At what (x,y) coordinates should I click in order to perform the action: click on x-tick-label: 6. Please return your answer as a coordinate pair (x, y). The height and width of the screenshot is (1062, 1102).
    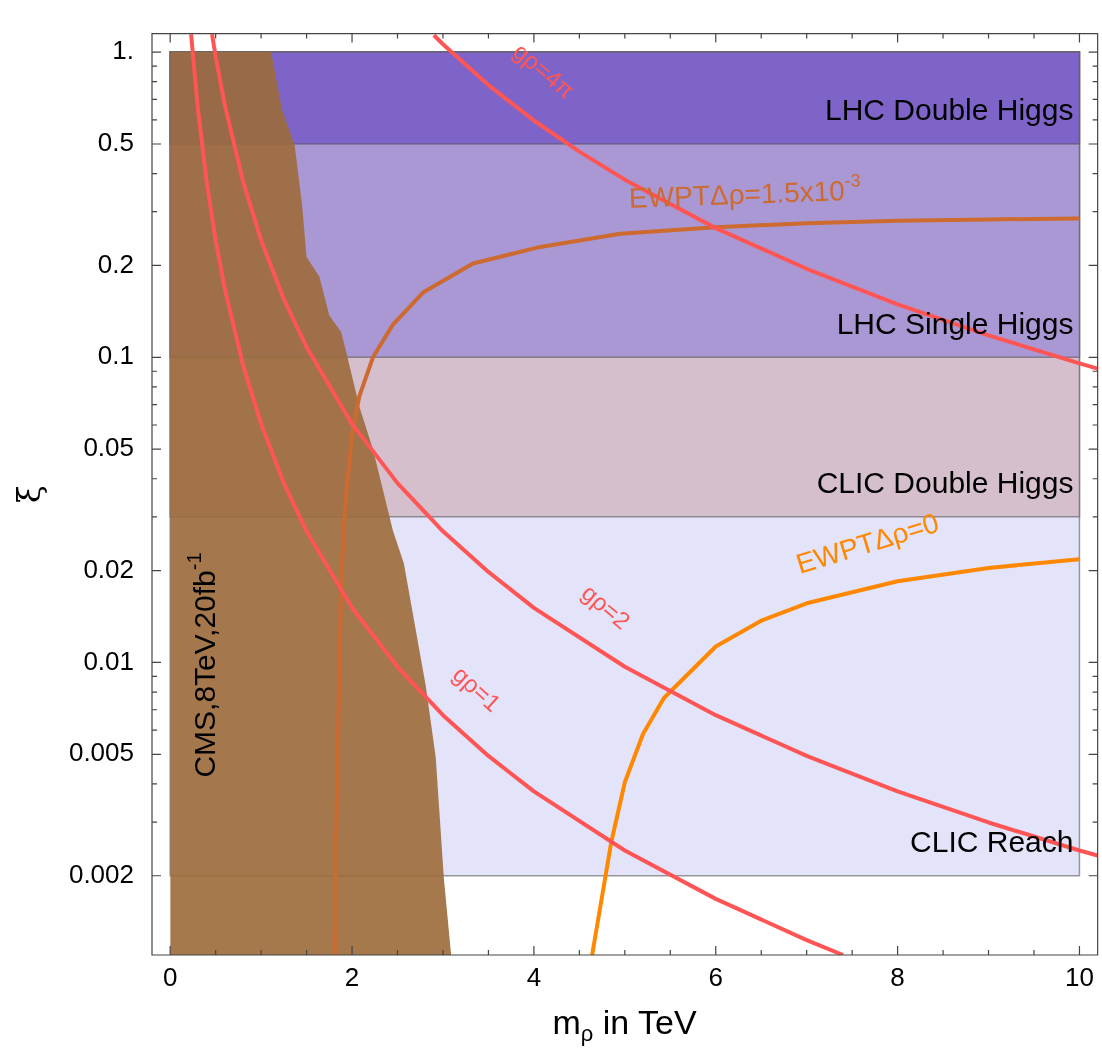
    Looking at the image, I should click on (715, 976).